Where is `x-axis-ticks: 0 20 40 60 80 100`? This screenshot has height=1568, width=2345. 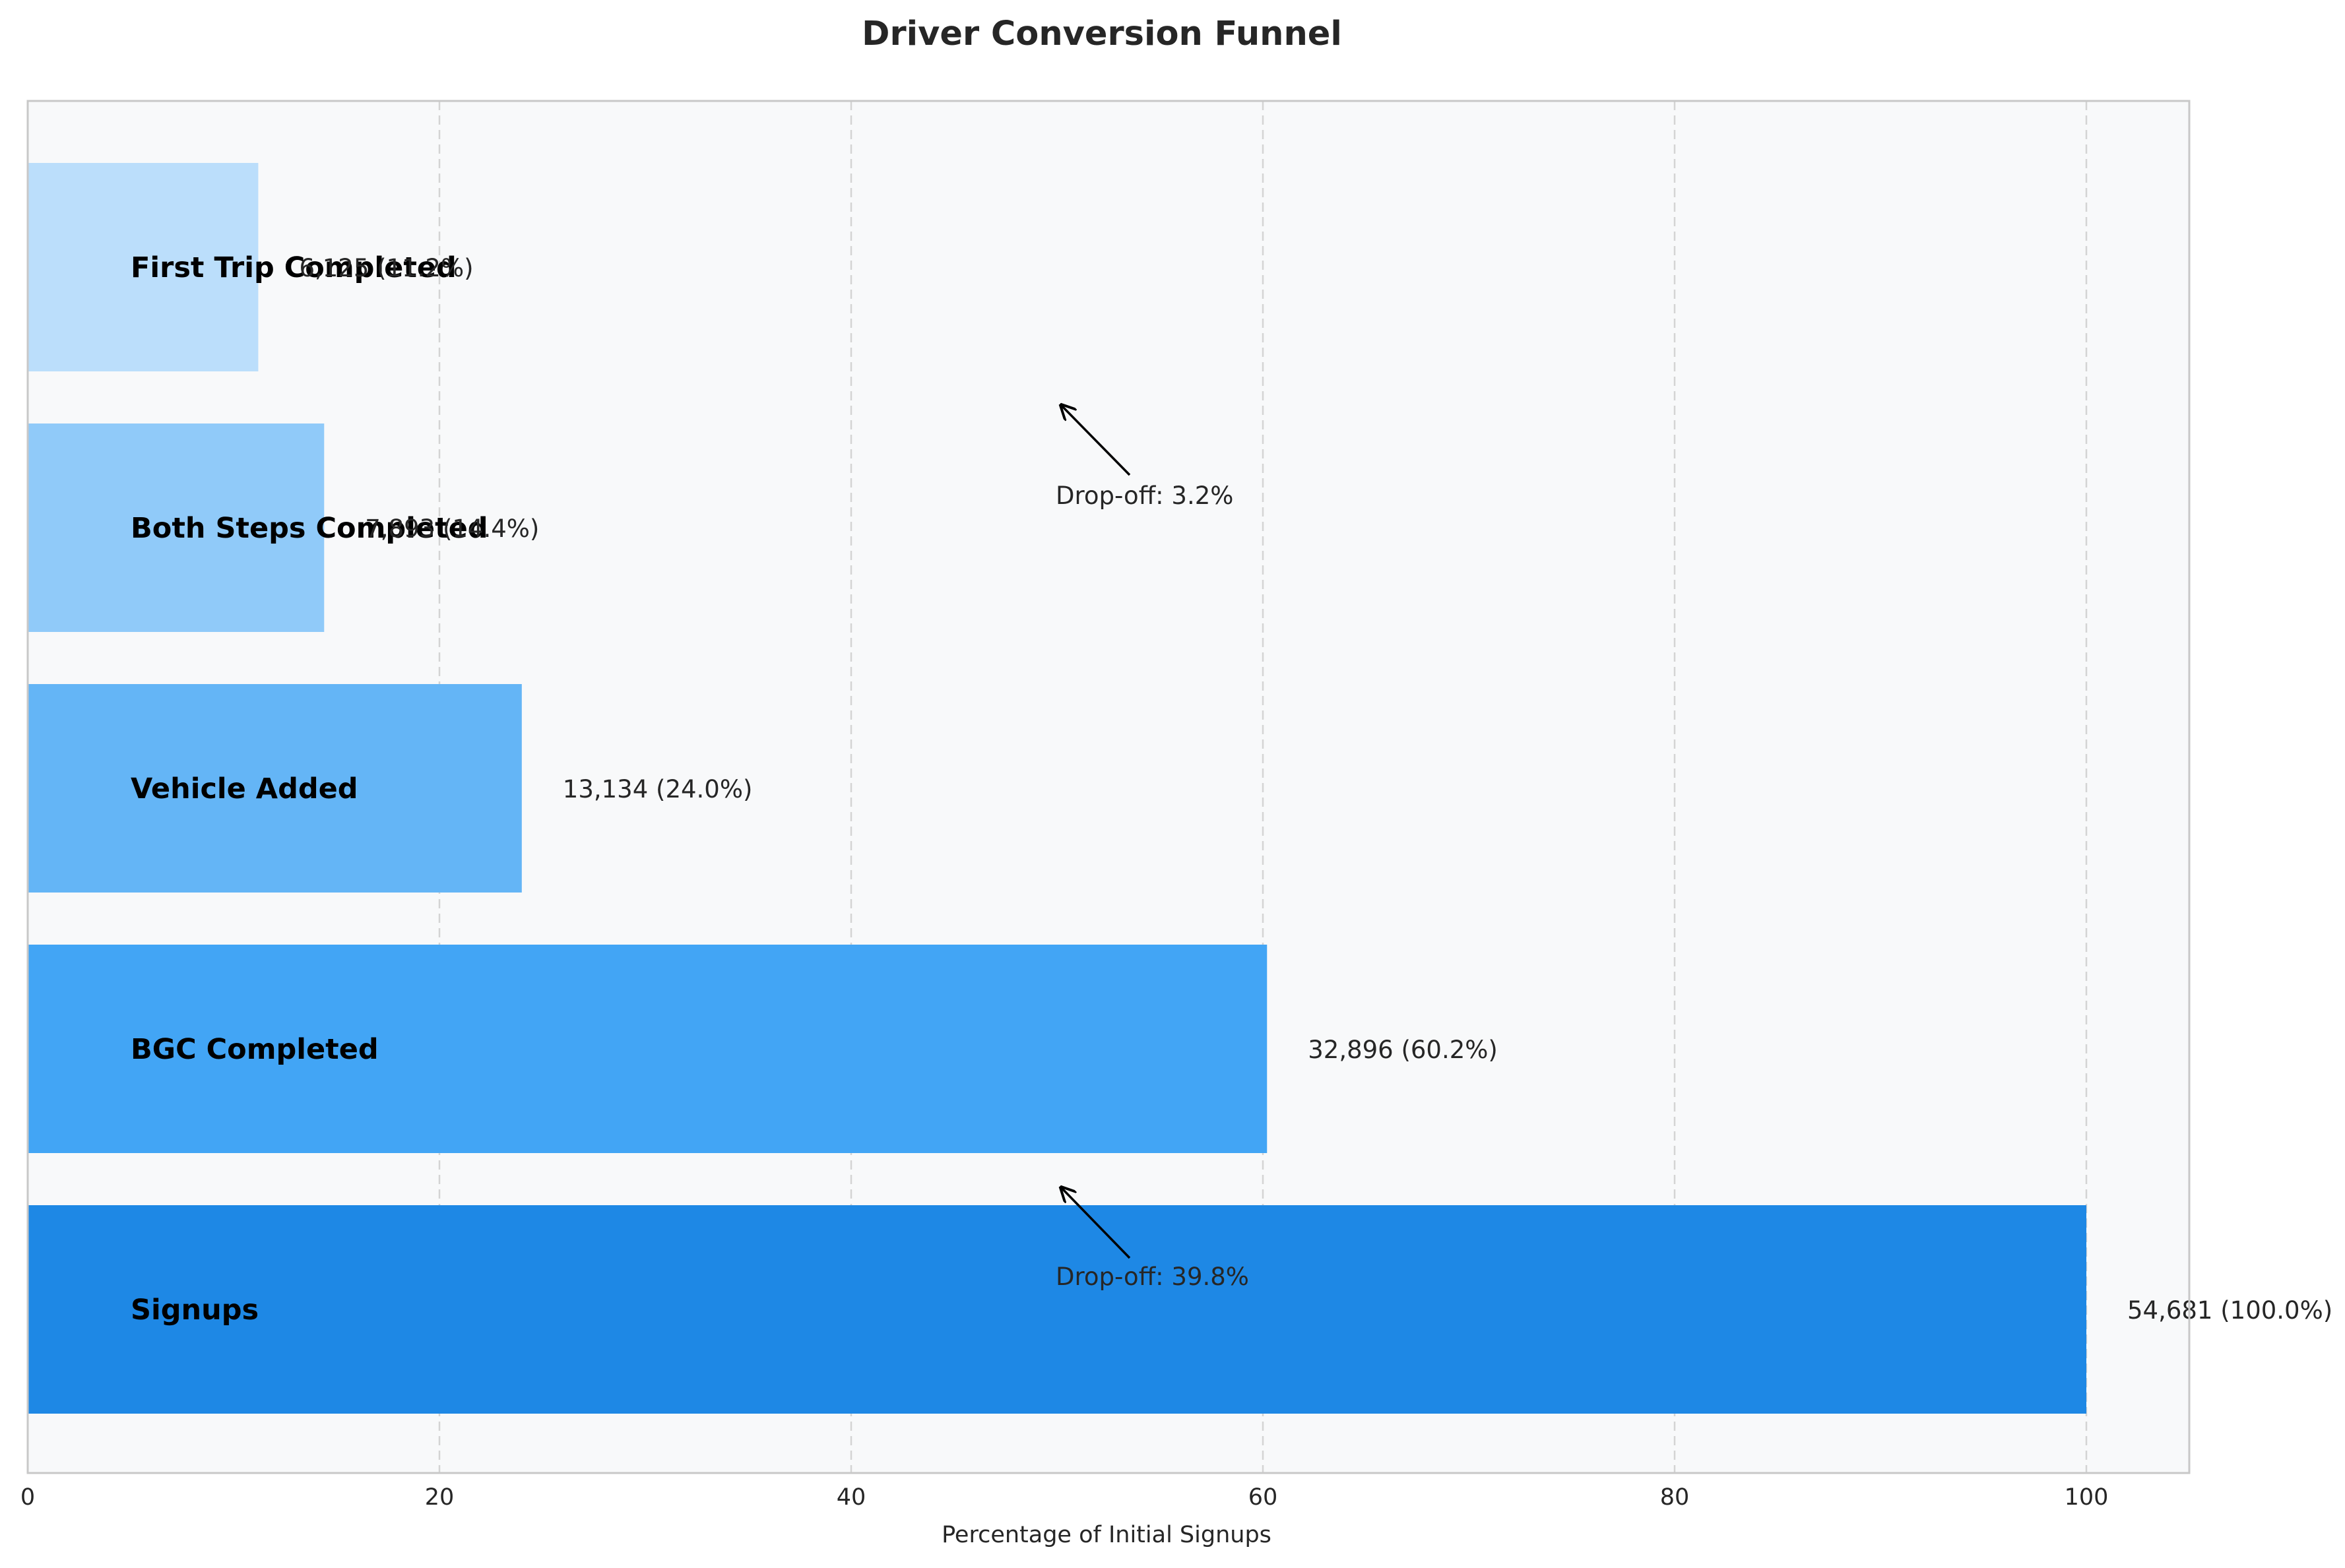 x-axis-ticks: 0 20 40 60 80 100 is located at coordinates (1064, 1497).